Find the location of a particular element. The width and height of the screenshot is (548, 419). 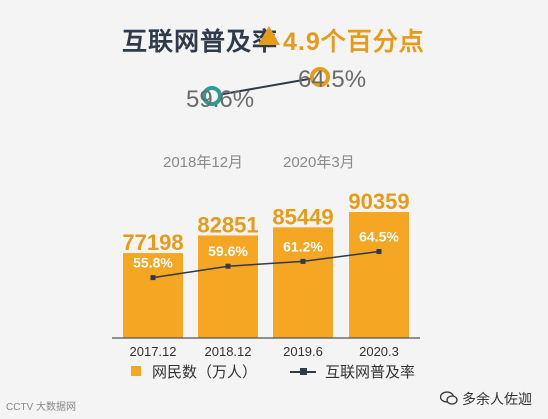

x-tick-label: 2017.12 is located at coordinates (153, 351).